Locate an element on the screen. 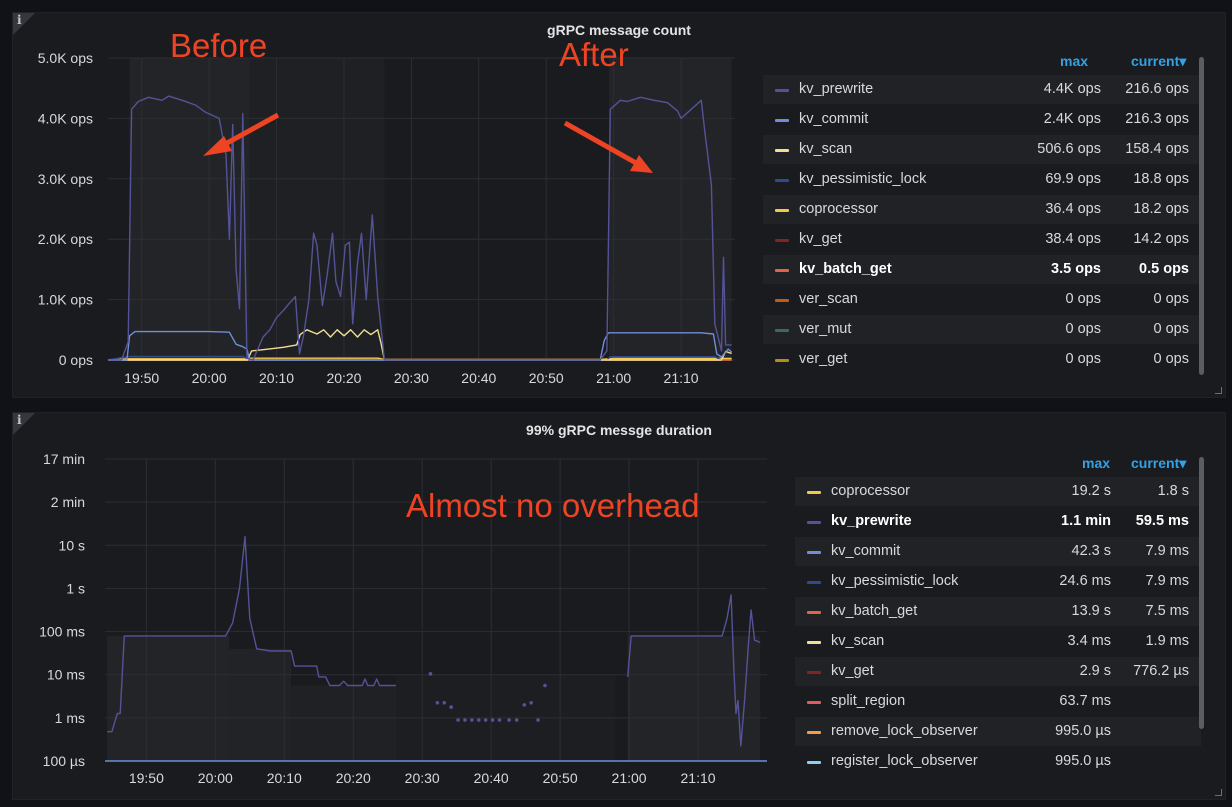 Image resolution: width=1232 pixels, height=807 pixels. arrow-before is located at coordinates (241, 134).